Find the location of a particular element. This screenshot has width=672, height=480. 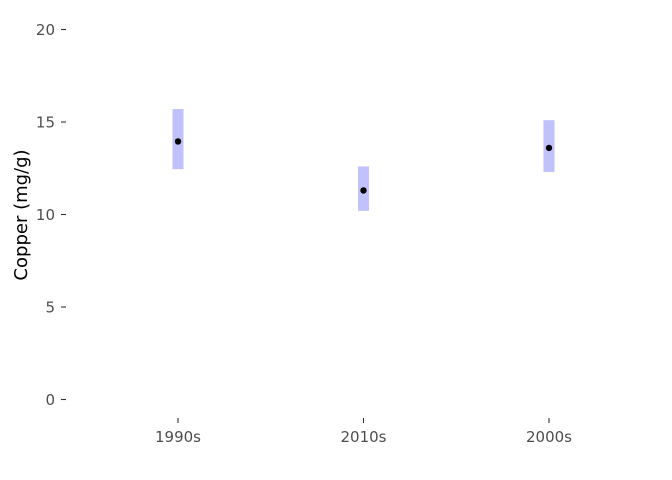

y-tick-label: 20 is located at coordinates (45, 30).